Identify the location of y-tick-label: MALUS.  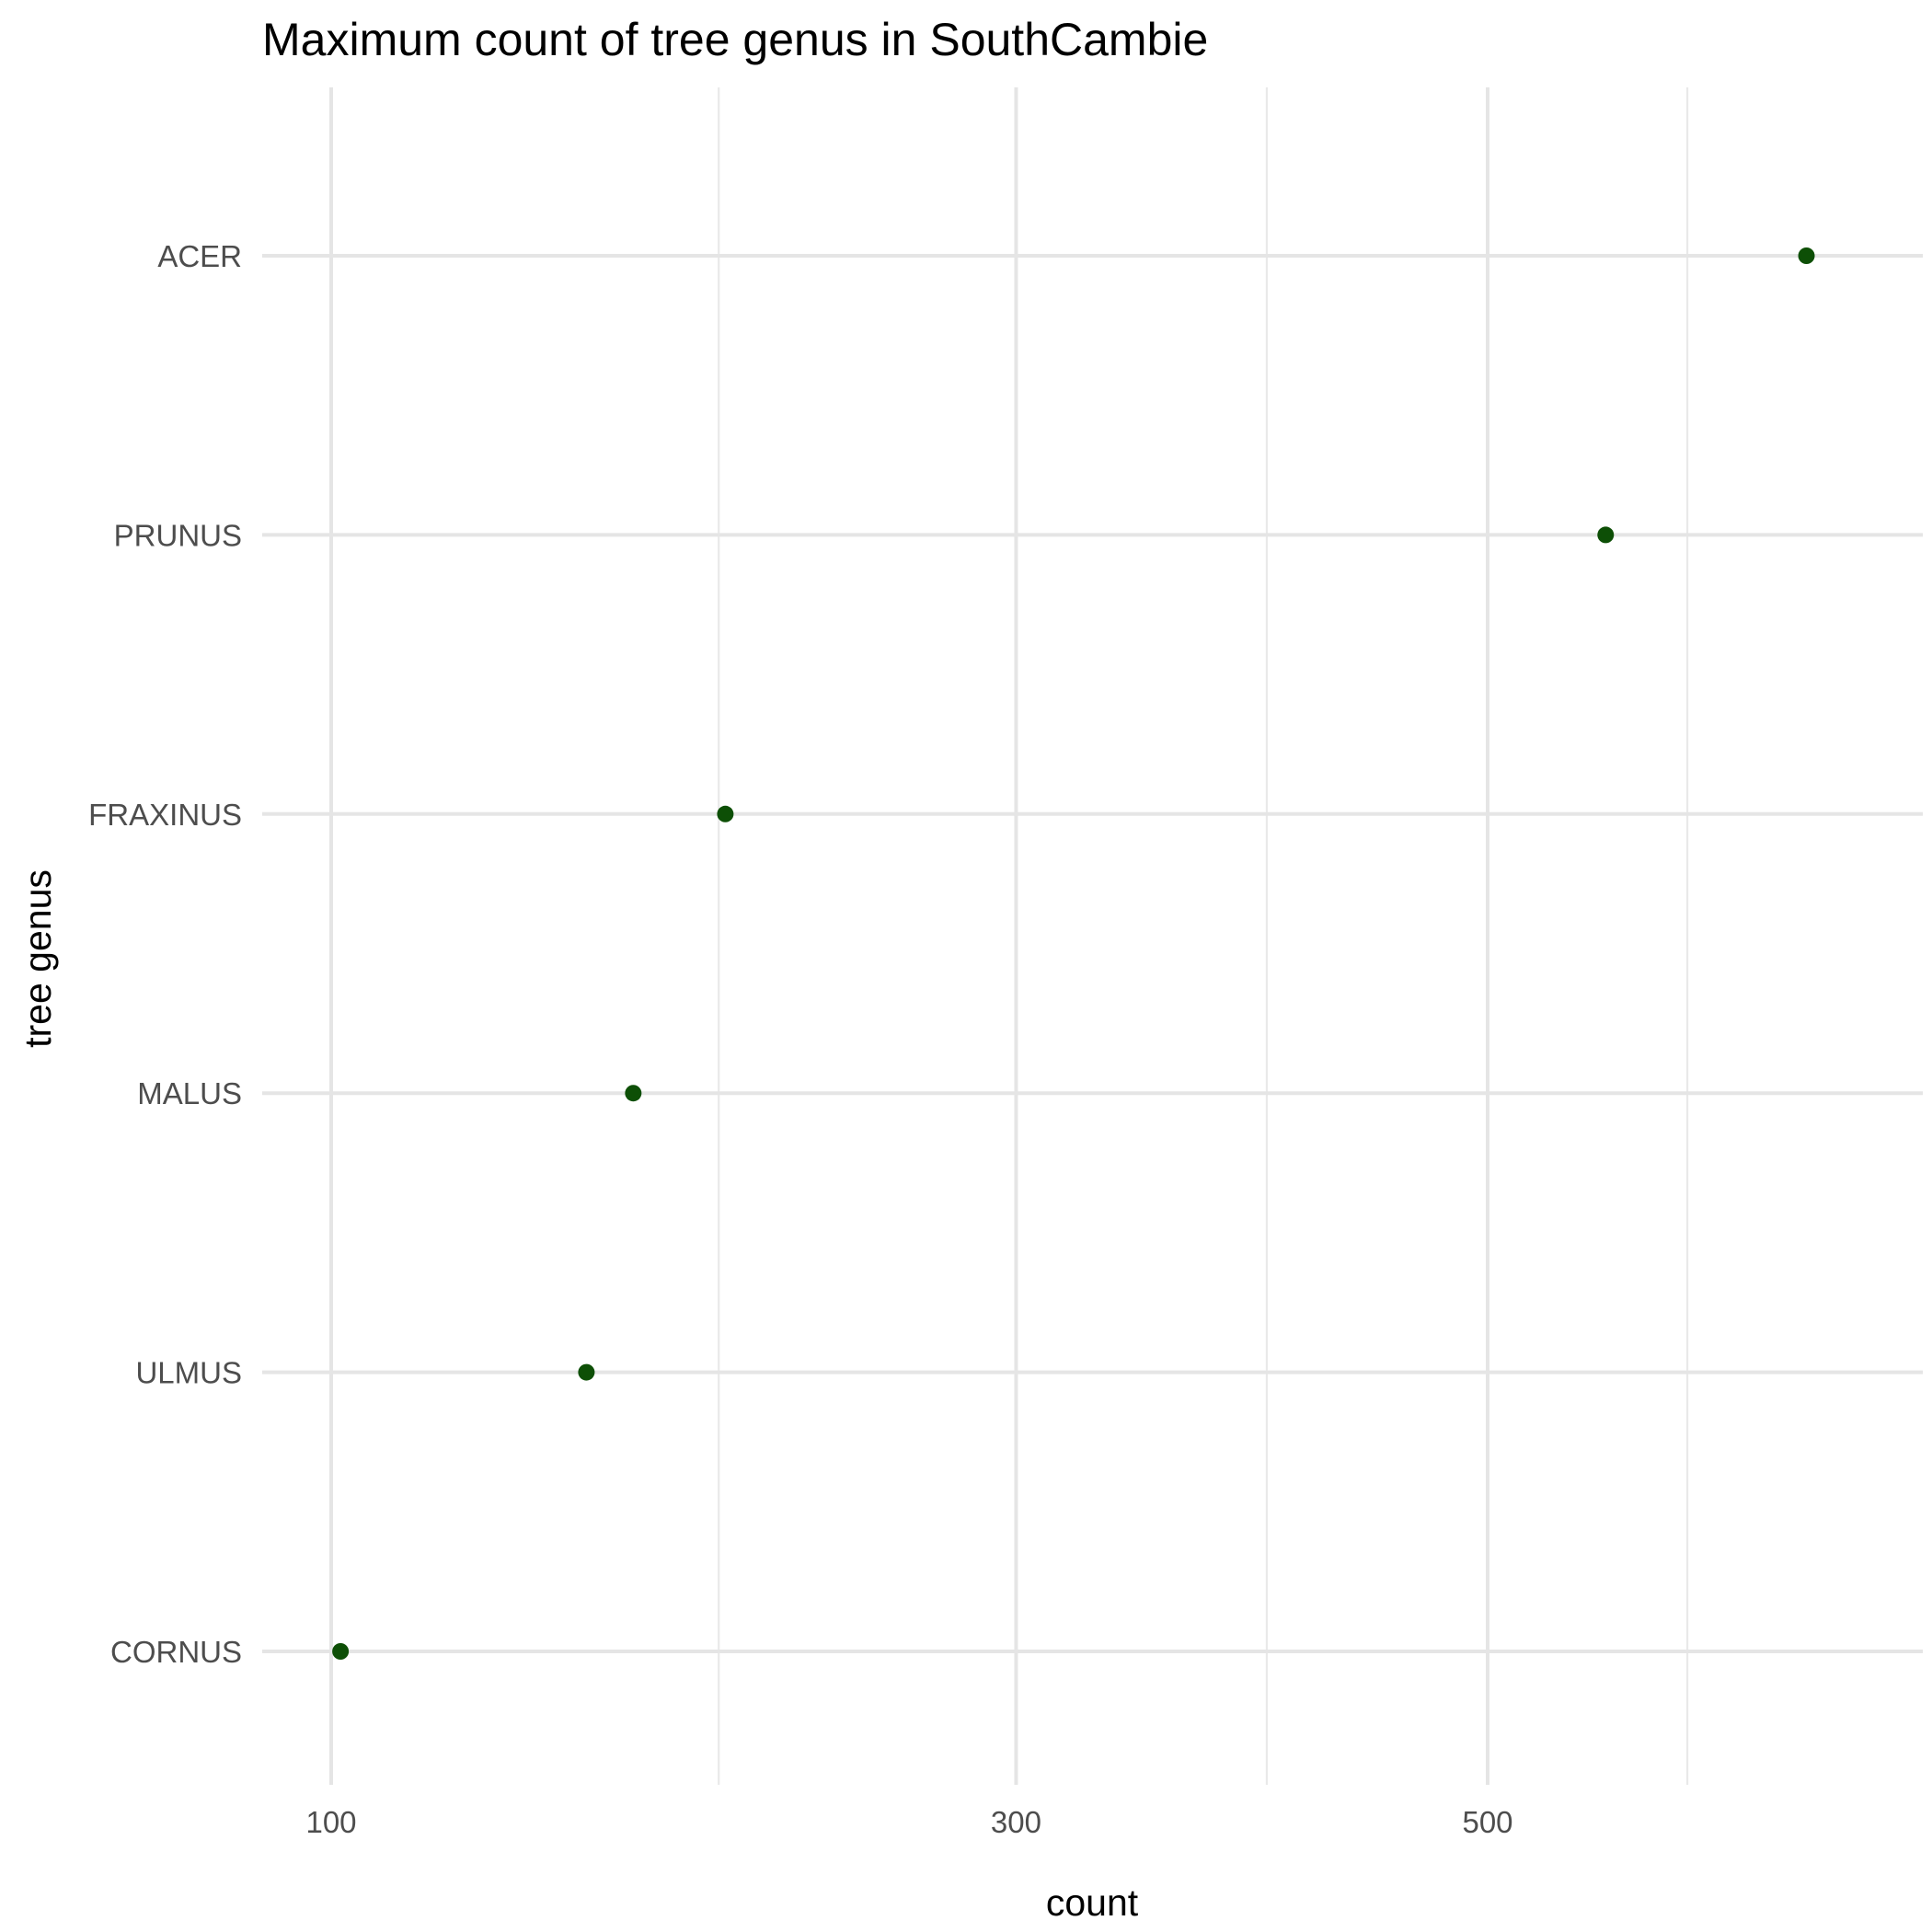
(189, 1093).